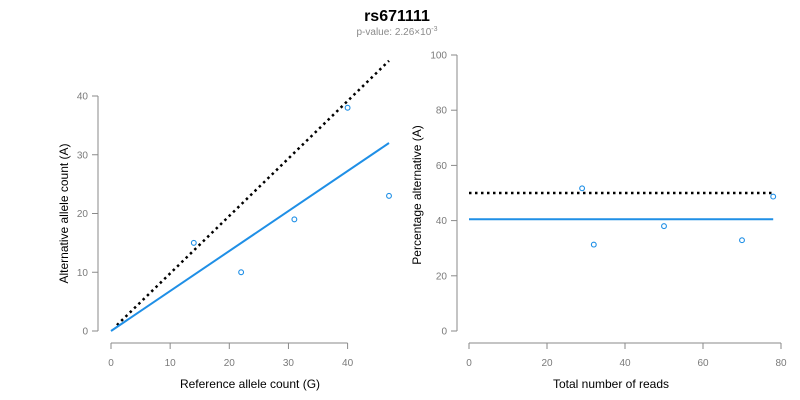 Image resolution: width=800 pixels, height=400 pixels. What do you see at coordinates (83, 273) in the screenshot?
I see `y-tick-label: 10` at bounding box center [83, 273].